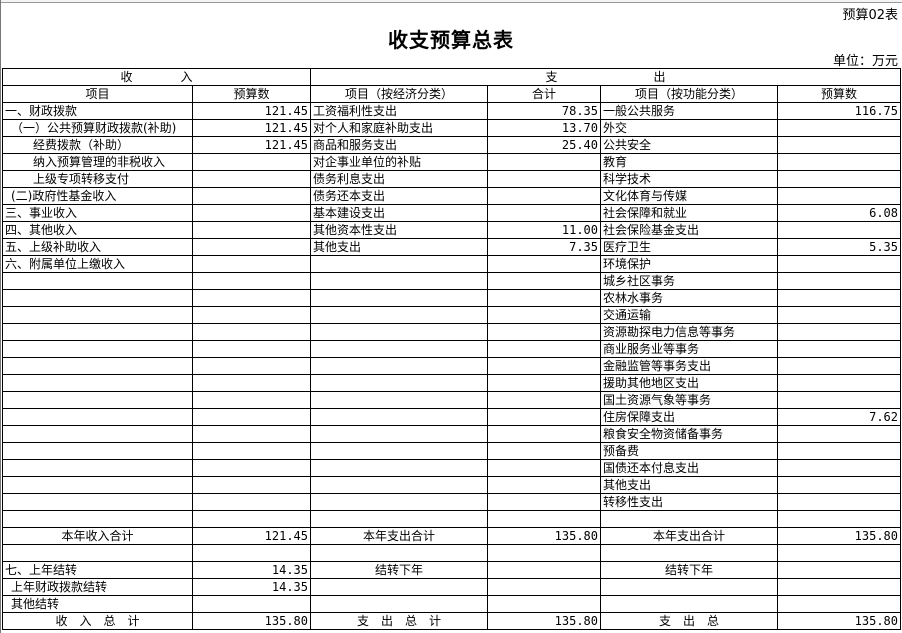 The width and height of the screenshot is (902, 633). I want to click on func-item: 资源勘探电力信息等事务, so click(689, 332).